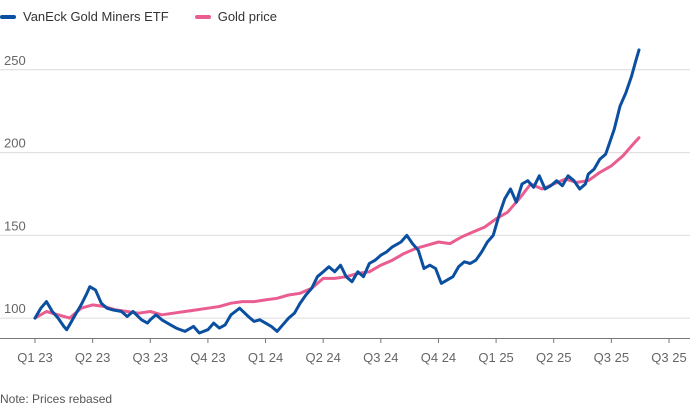  What do you see at coordinates (553, 357) in the screenshot?
I see `x-tick-label-9: Q2 25` at bounding box center [553, 357].